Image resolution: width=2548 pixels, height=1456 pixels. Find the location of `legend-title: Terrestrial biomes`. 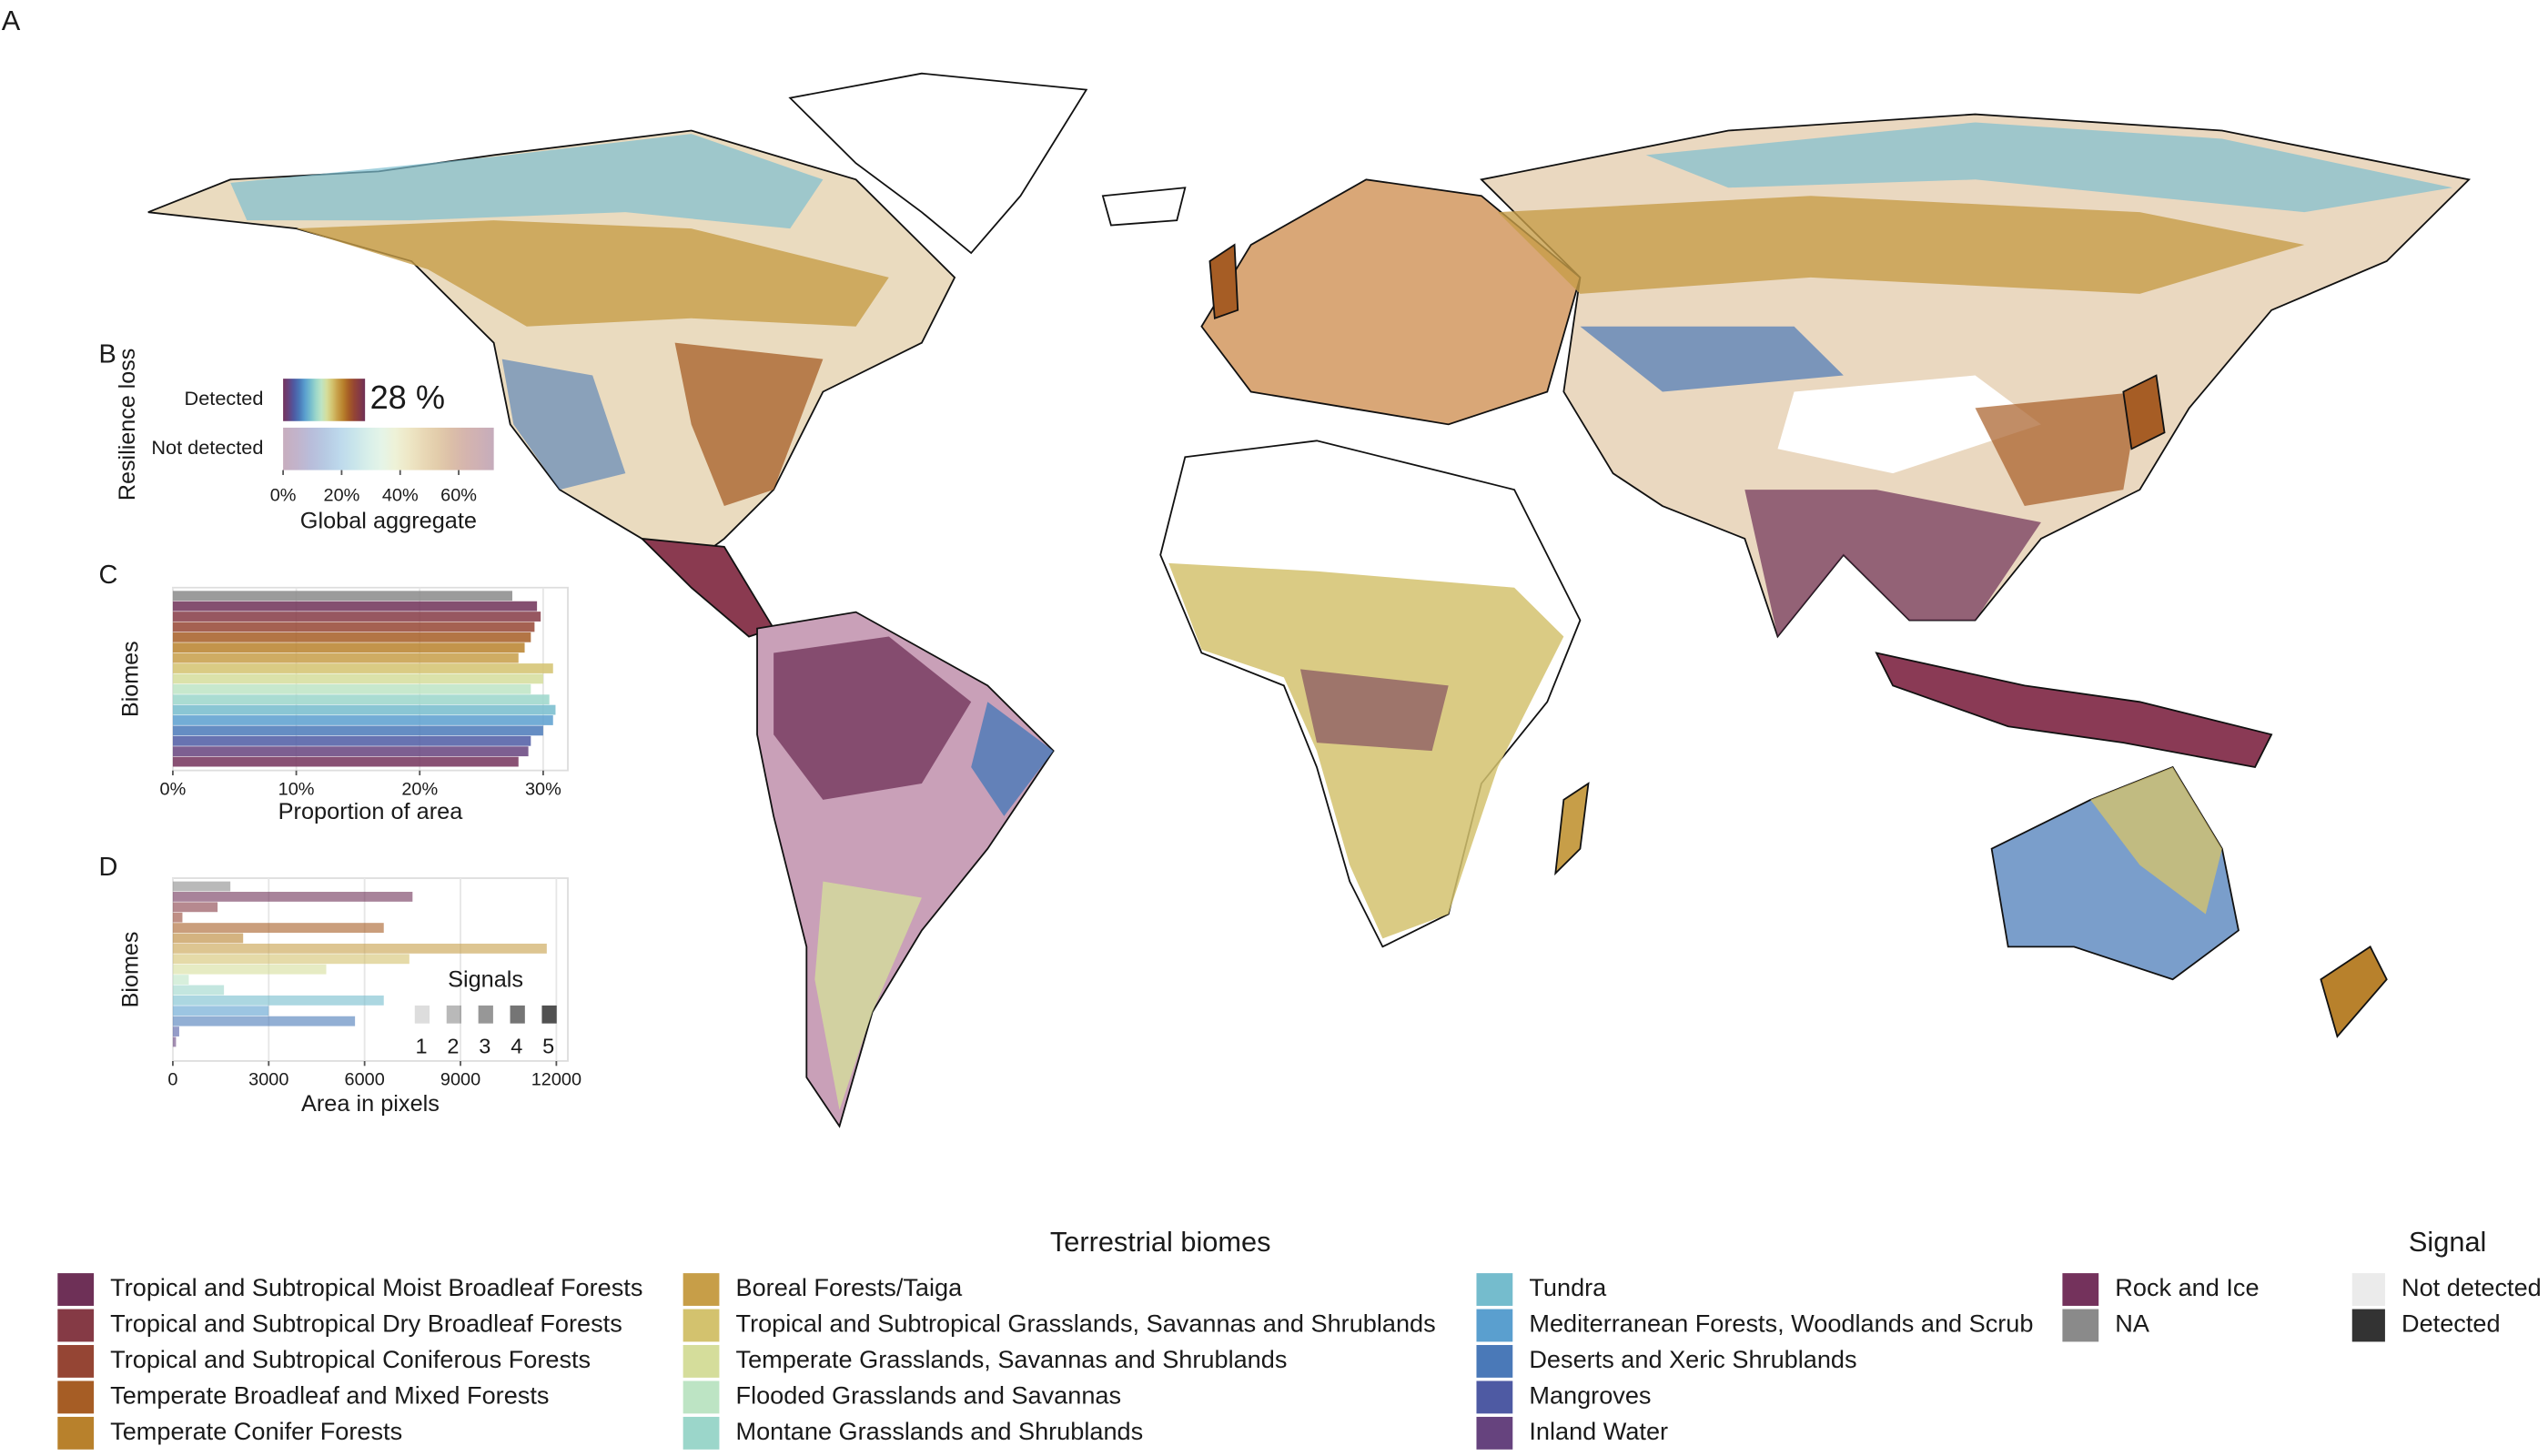

legend-title: Terrestrial biomes is located at coordinates (1161, 1243).